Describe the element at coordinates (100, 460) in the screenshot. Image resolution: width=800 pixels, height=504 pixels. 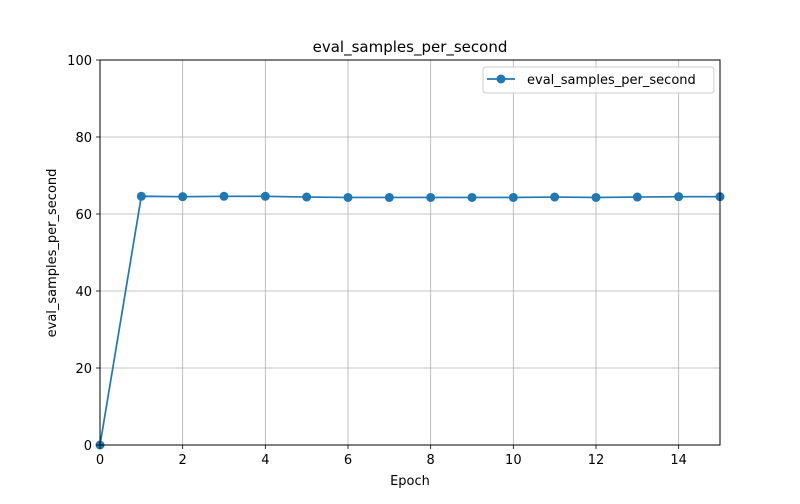
I see `x-tick-label: 0` at that location.